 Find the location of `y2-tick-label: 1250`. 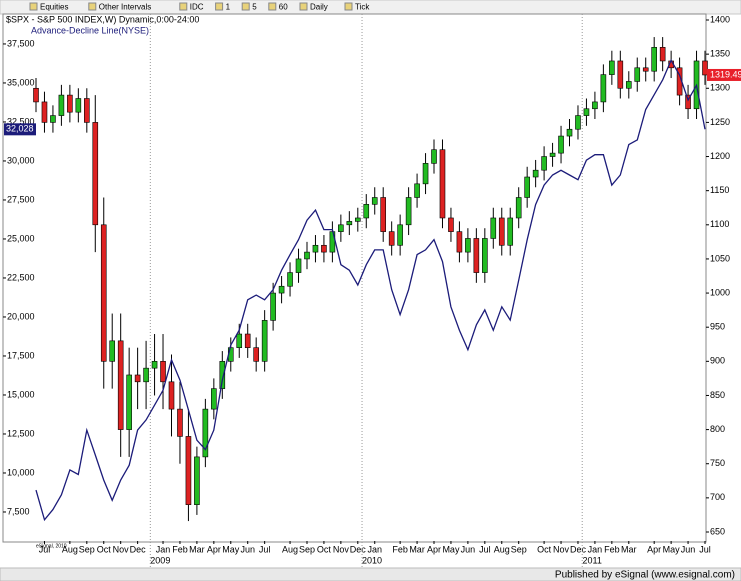

y2-tick-label: 1250 is located at coordinates (720, 122).